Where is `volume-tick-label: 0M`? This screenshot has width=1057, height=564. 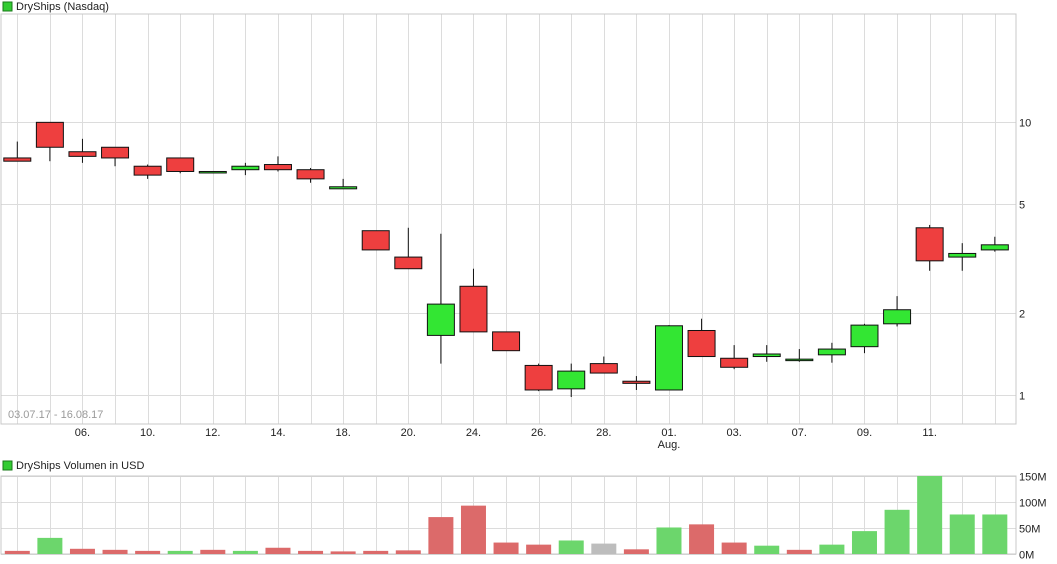
volume-tick-label: 0M is located at coordinates (1026, 556).